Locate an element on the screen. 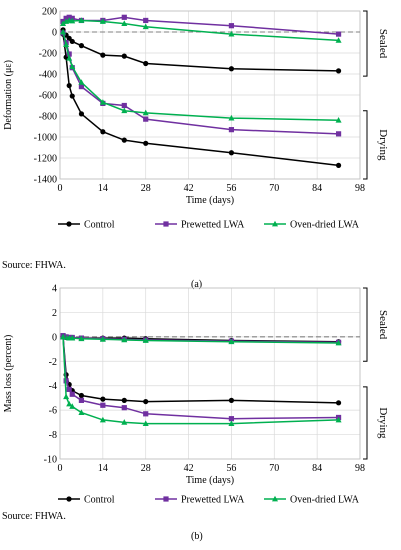  x-tick-label: 0 is located at coordinates (60, 468).